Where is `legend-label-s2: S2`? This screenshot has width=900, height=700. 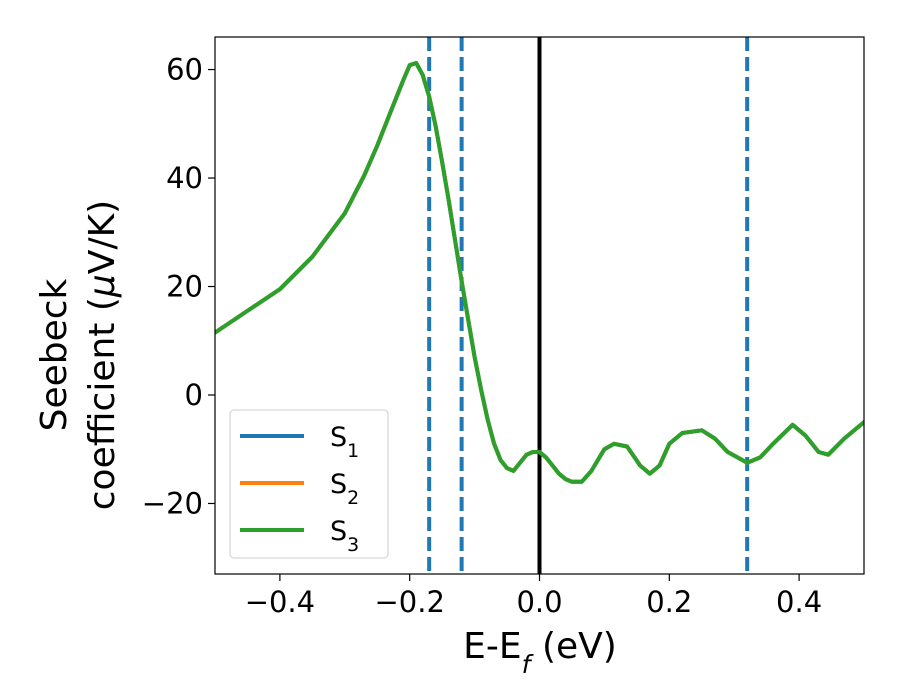
legend-label-s2: S2 is located at coordinates (344, 489).